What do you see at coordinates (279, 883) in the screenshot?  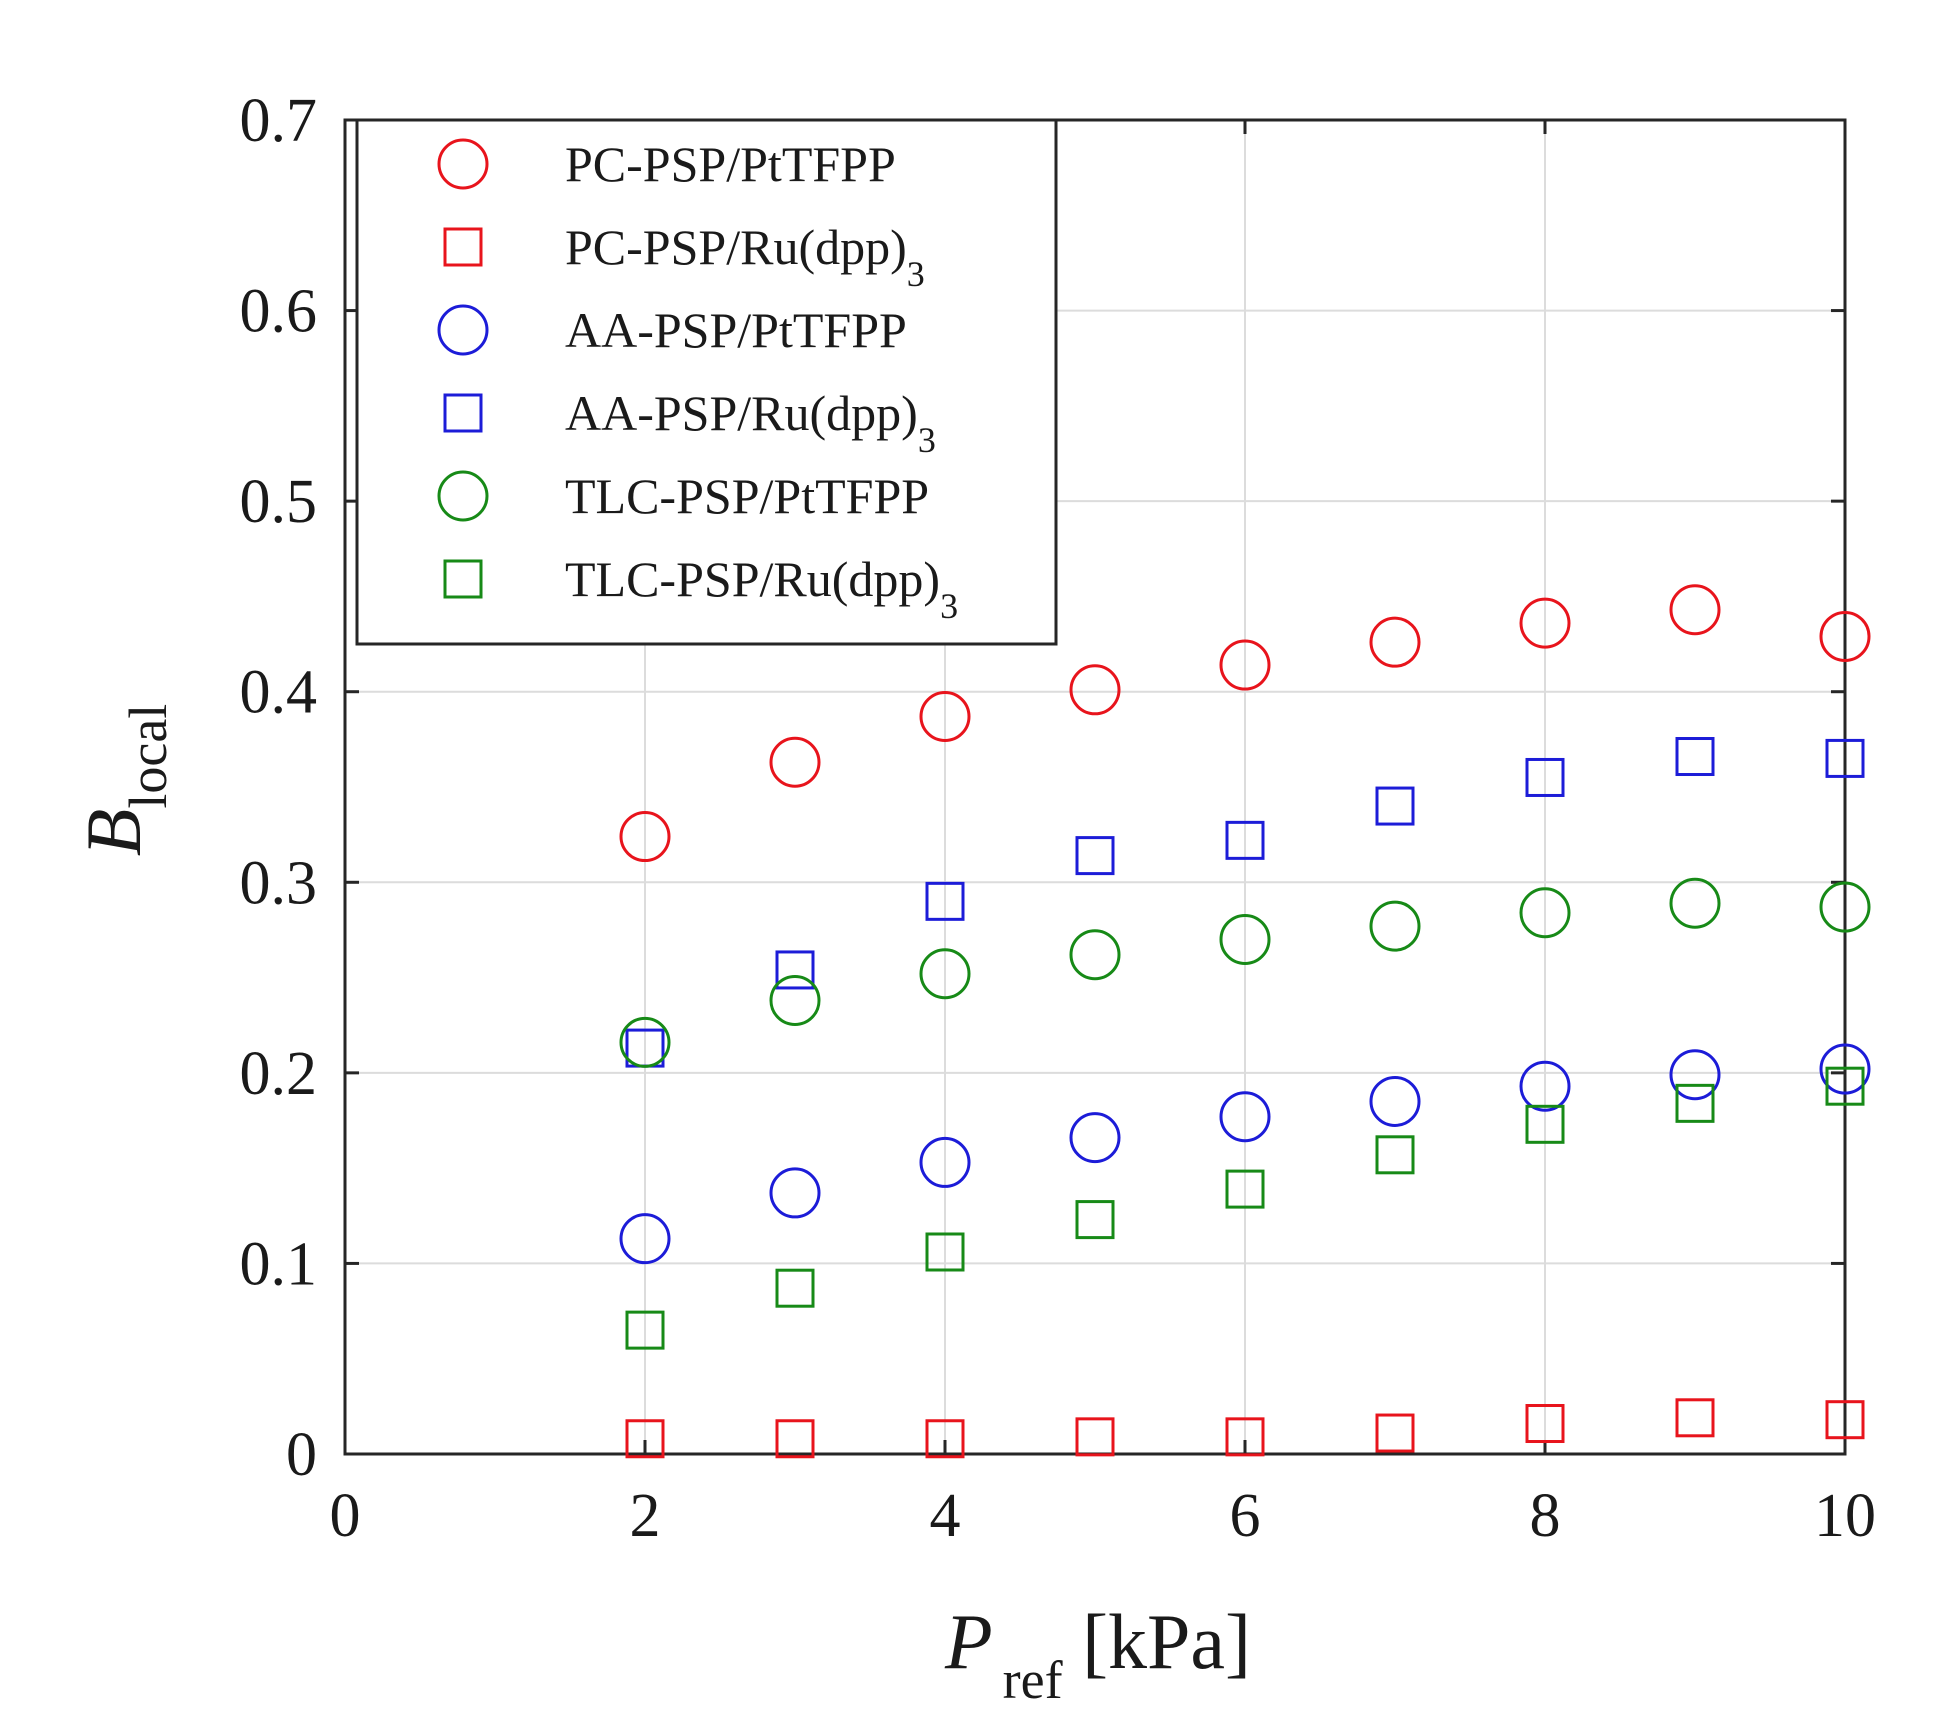 I see `y-tick-label: 0.3` at bounding box center [279, 883].